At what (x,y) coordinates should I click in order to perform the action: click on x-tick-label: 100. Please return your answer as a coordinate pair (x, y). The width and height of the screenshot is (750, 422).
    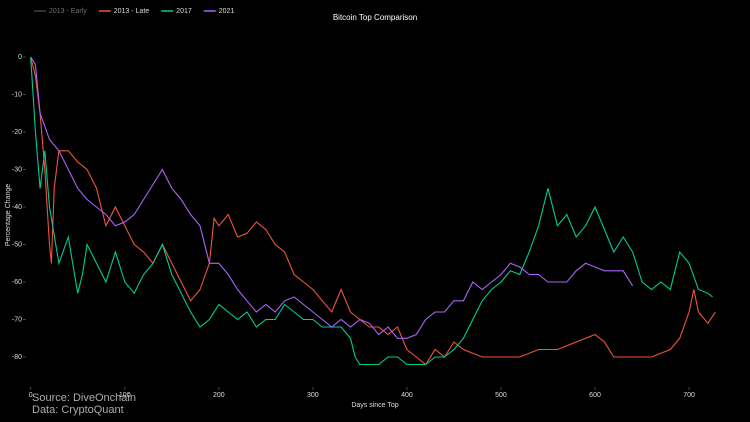
    Looking at the image, I should click on (125, 395).